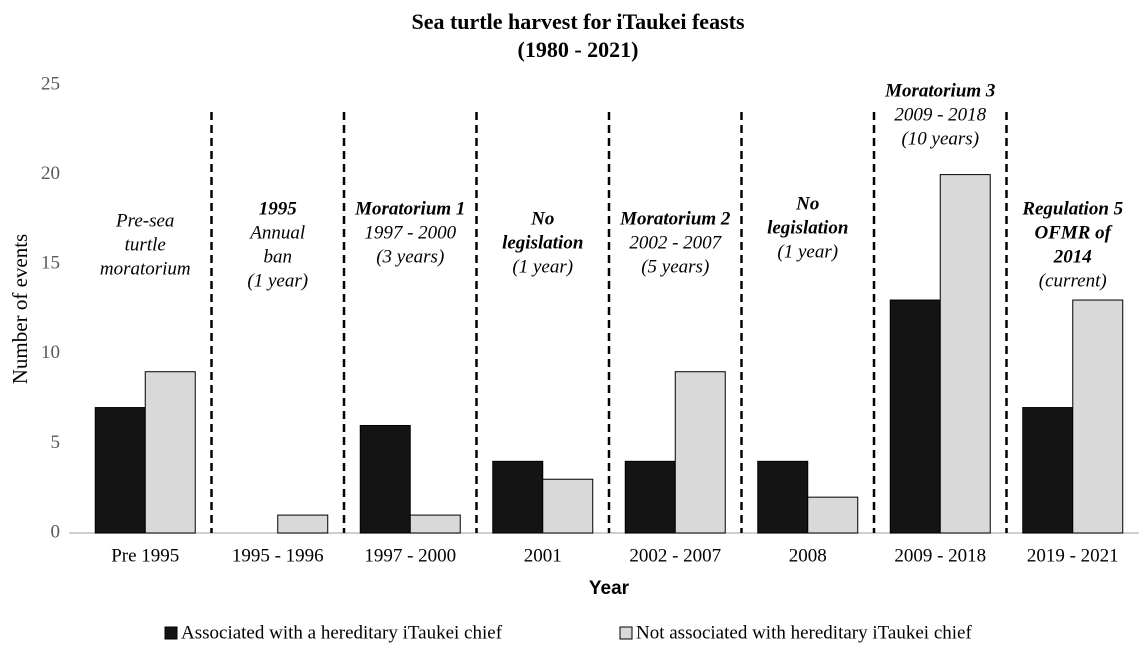  Describe the element at coordinates (56, 442) in the screenshot. I see `y-tick-label: 5` at that location.